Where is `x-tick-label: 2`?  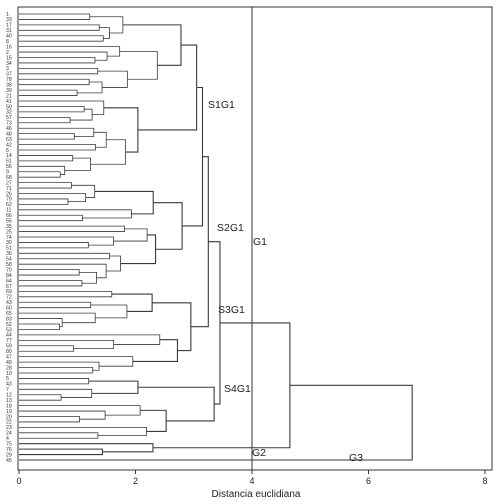
x-tick-label: 2 is located at coordinates (135, 481).